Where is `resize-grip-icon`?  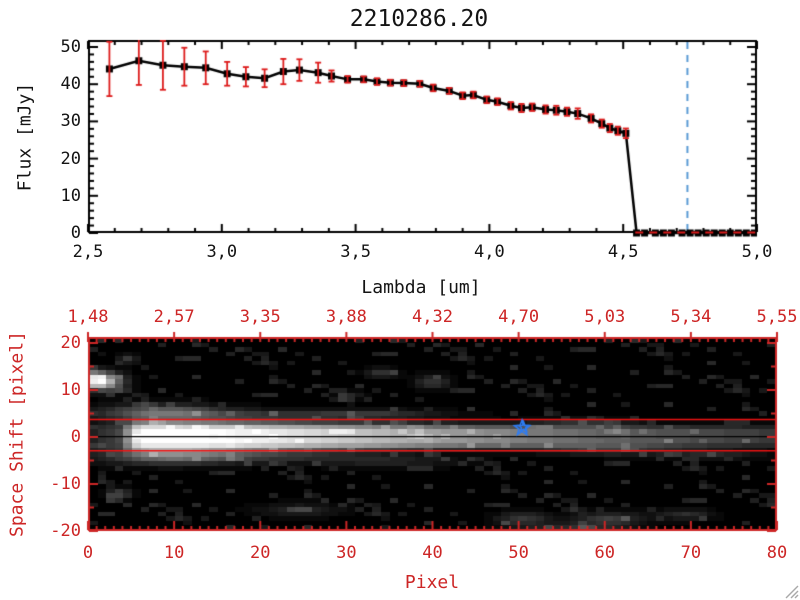
resize-grip-icon is located at coordinates (790, 590).